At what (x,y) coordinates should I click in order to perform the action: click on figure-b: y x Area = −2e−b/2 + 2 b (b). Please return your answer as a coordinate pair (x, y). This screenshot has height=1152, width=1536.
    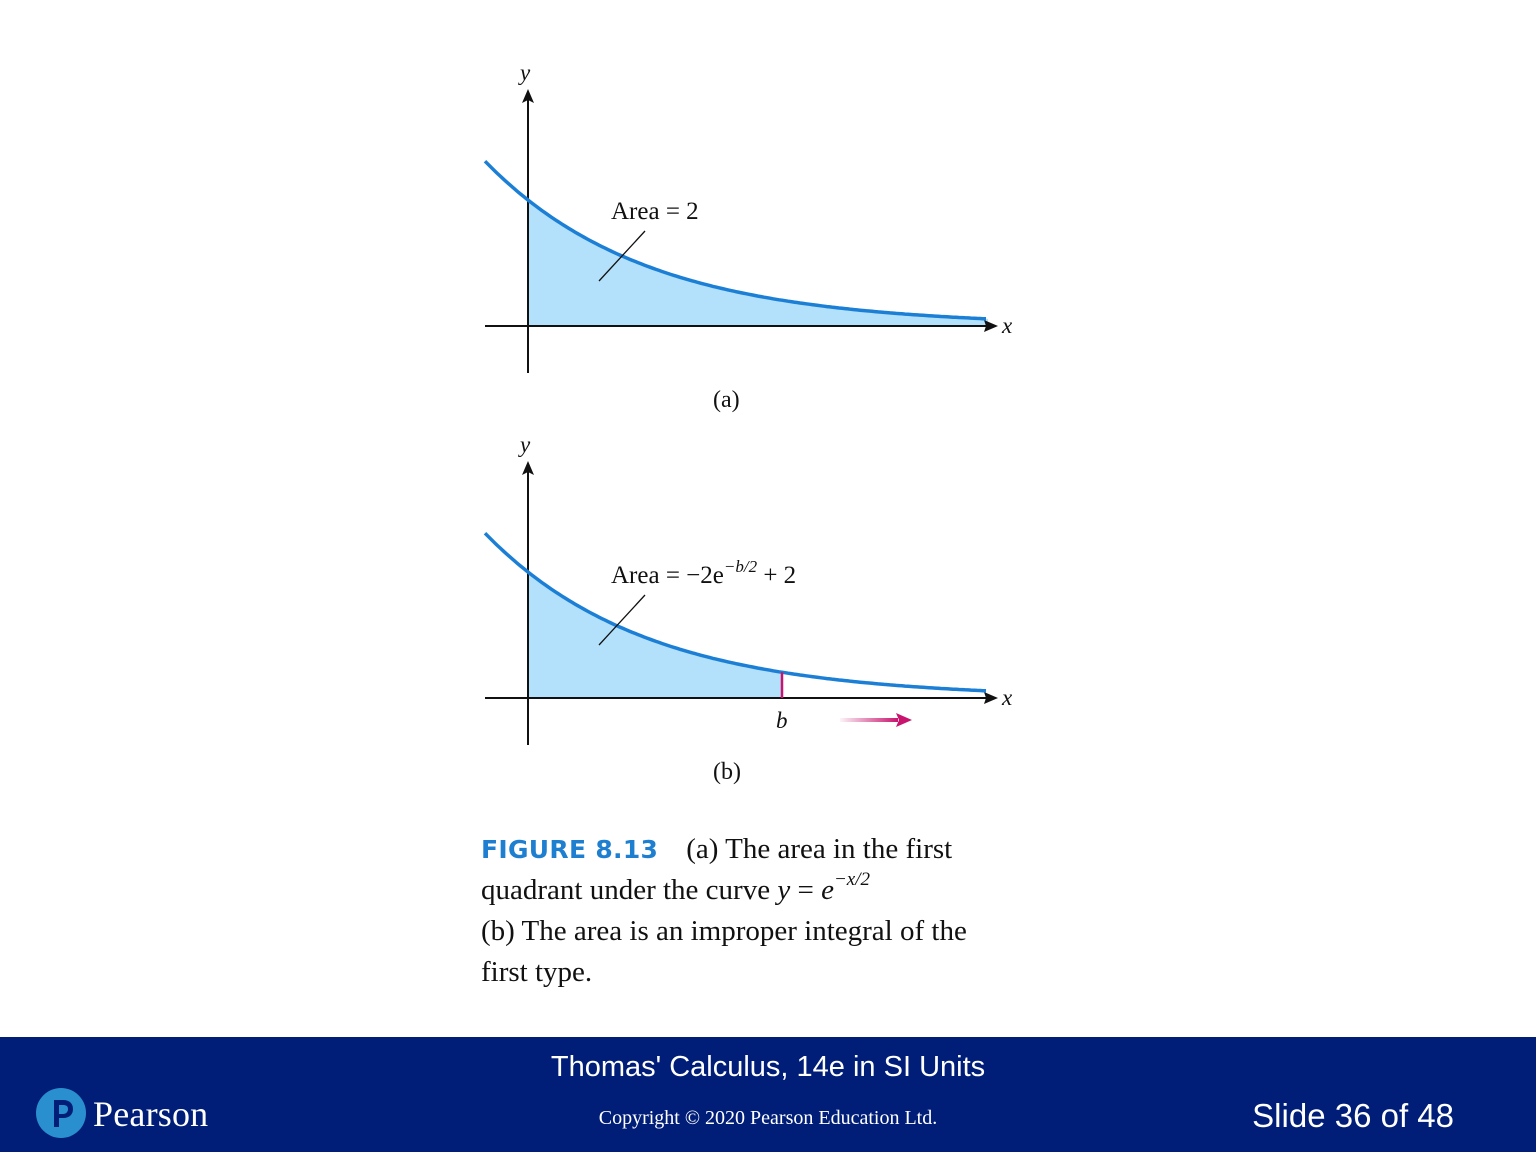
    Looking at the image, I should click on (748, 608).